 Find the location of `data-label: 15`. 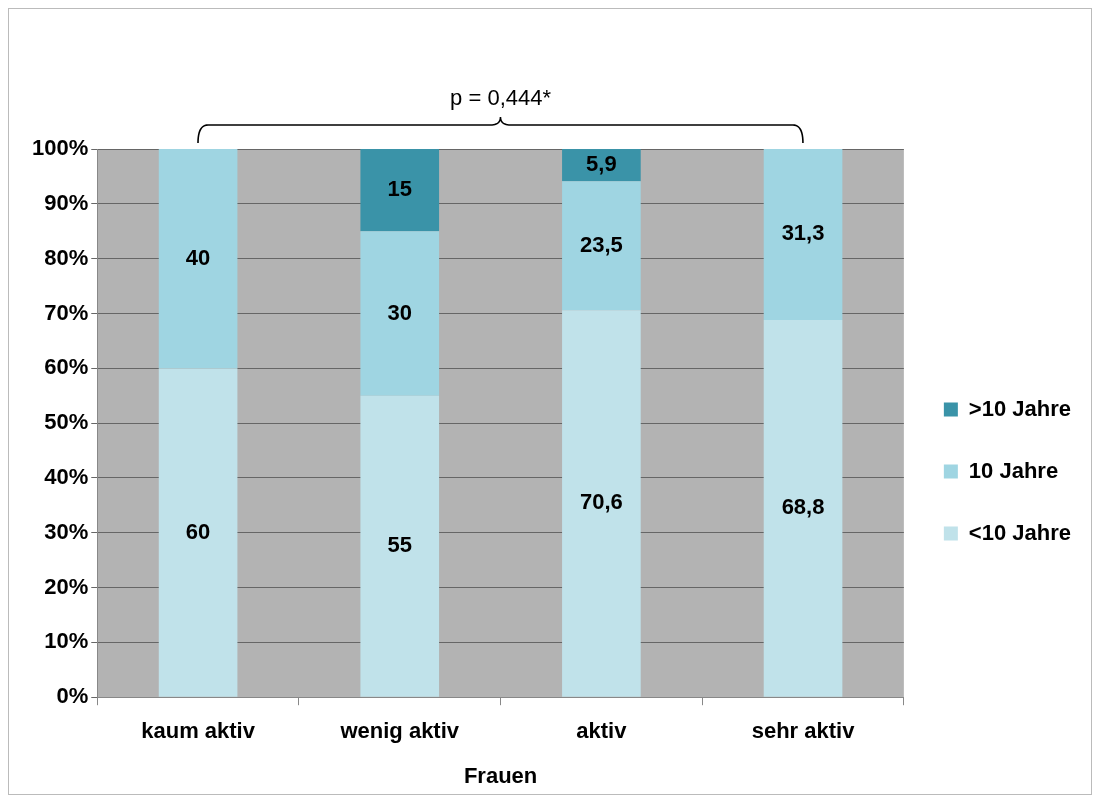

data-label: 15 is located at coordinates (399, 189).